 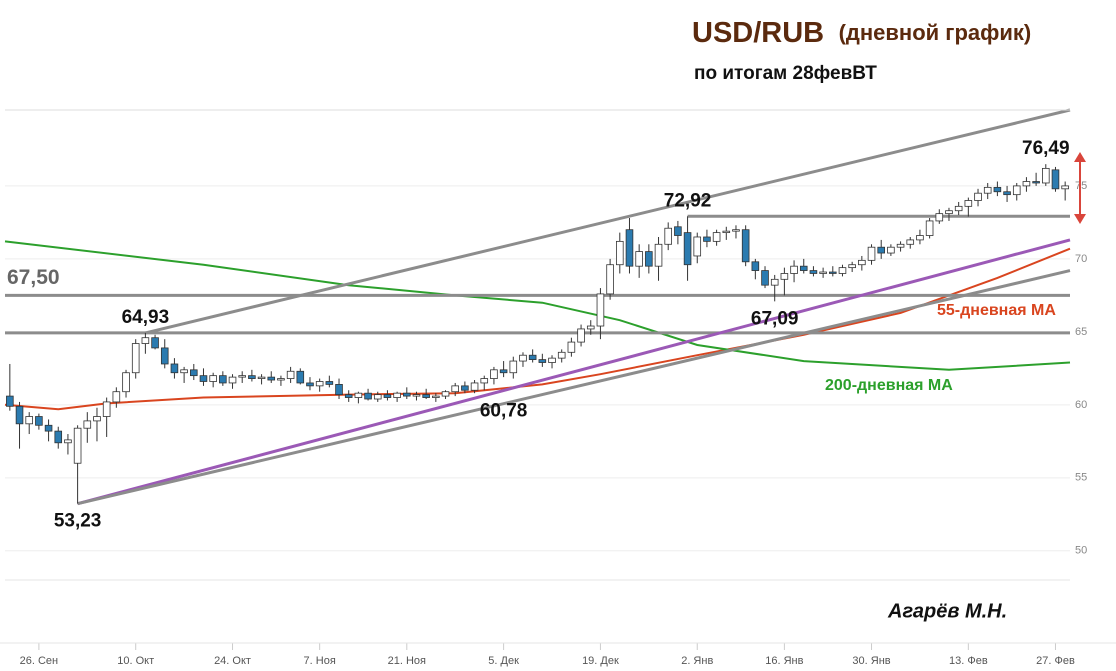 What do you see at coordinates (1055, 661) in the screenshot?
I see `x-tick-label: 27. Фев` at bounding box center [1055, 661].